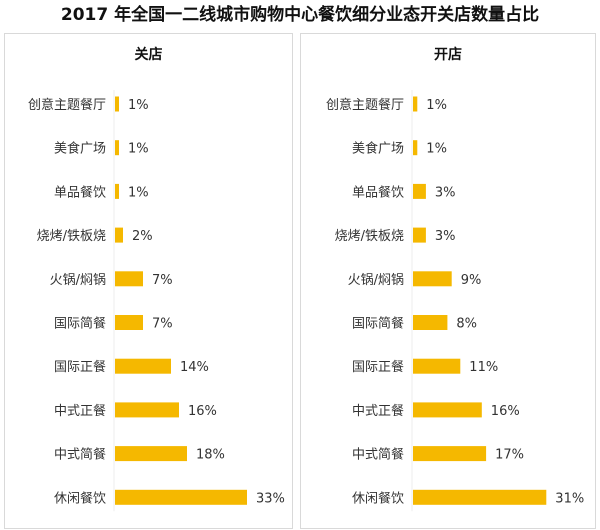 Image resolution: width=600 pixels, height=530 pixels. I want to click on closing-category-label: 美食广场, so click(80, 149).